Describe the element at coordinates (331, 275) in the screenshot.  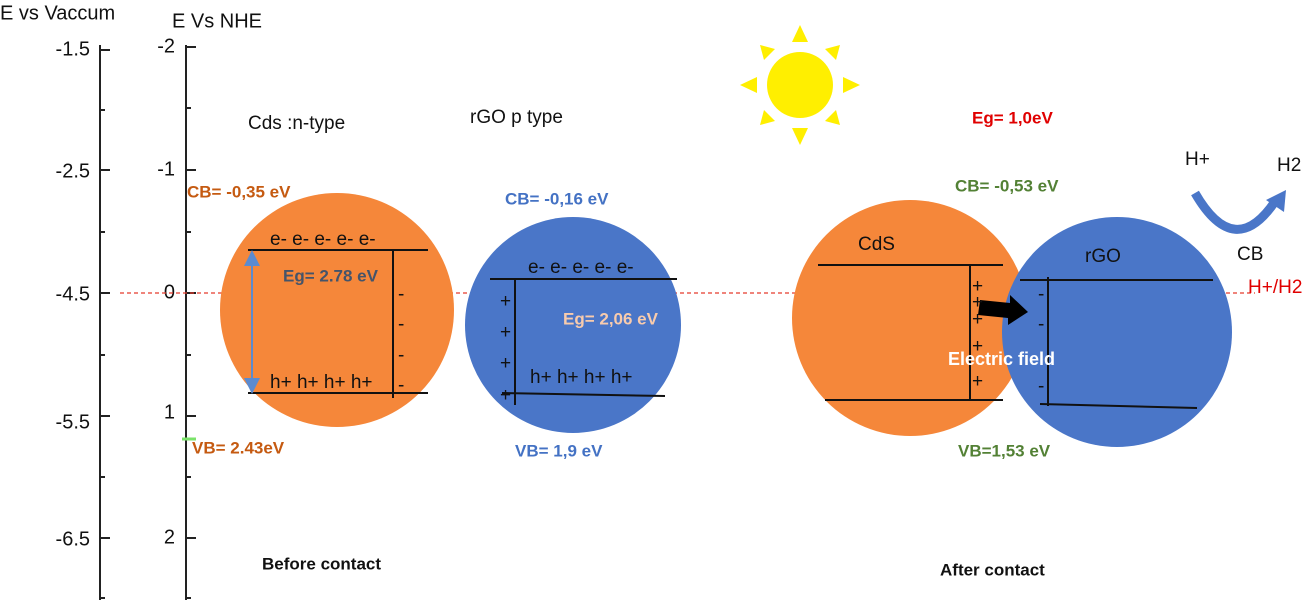
I see `eg-label: Eg= 2.78 eV` at that location.